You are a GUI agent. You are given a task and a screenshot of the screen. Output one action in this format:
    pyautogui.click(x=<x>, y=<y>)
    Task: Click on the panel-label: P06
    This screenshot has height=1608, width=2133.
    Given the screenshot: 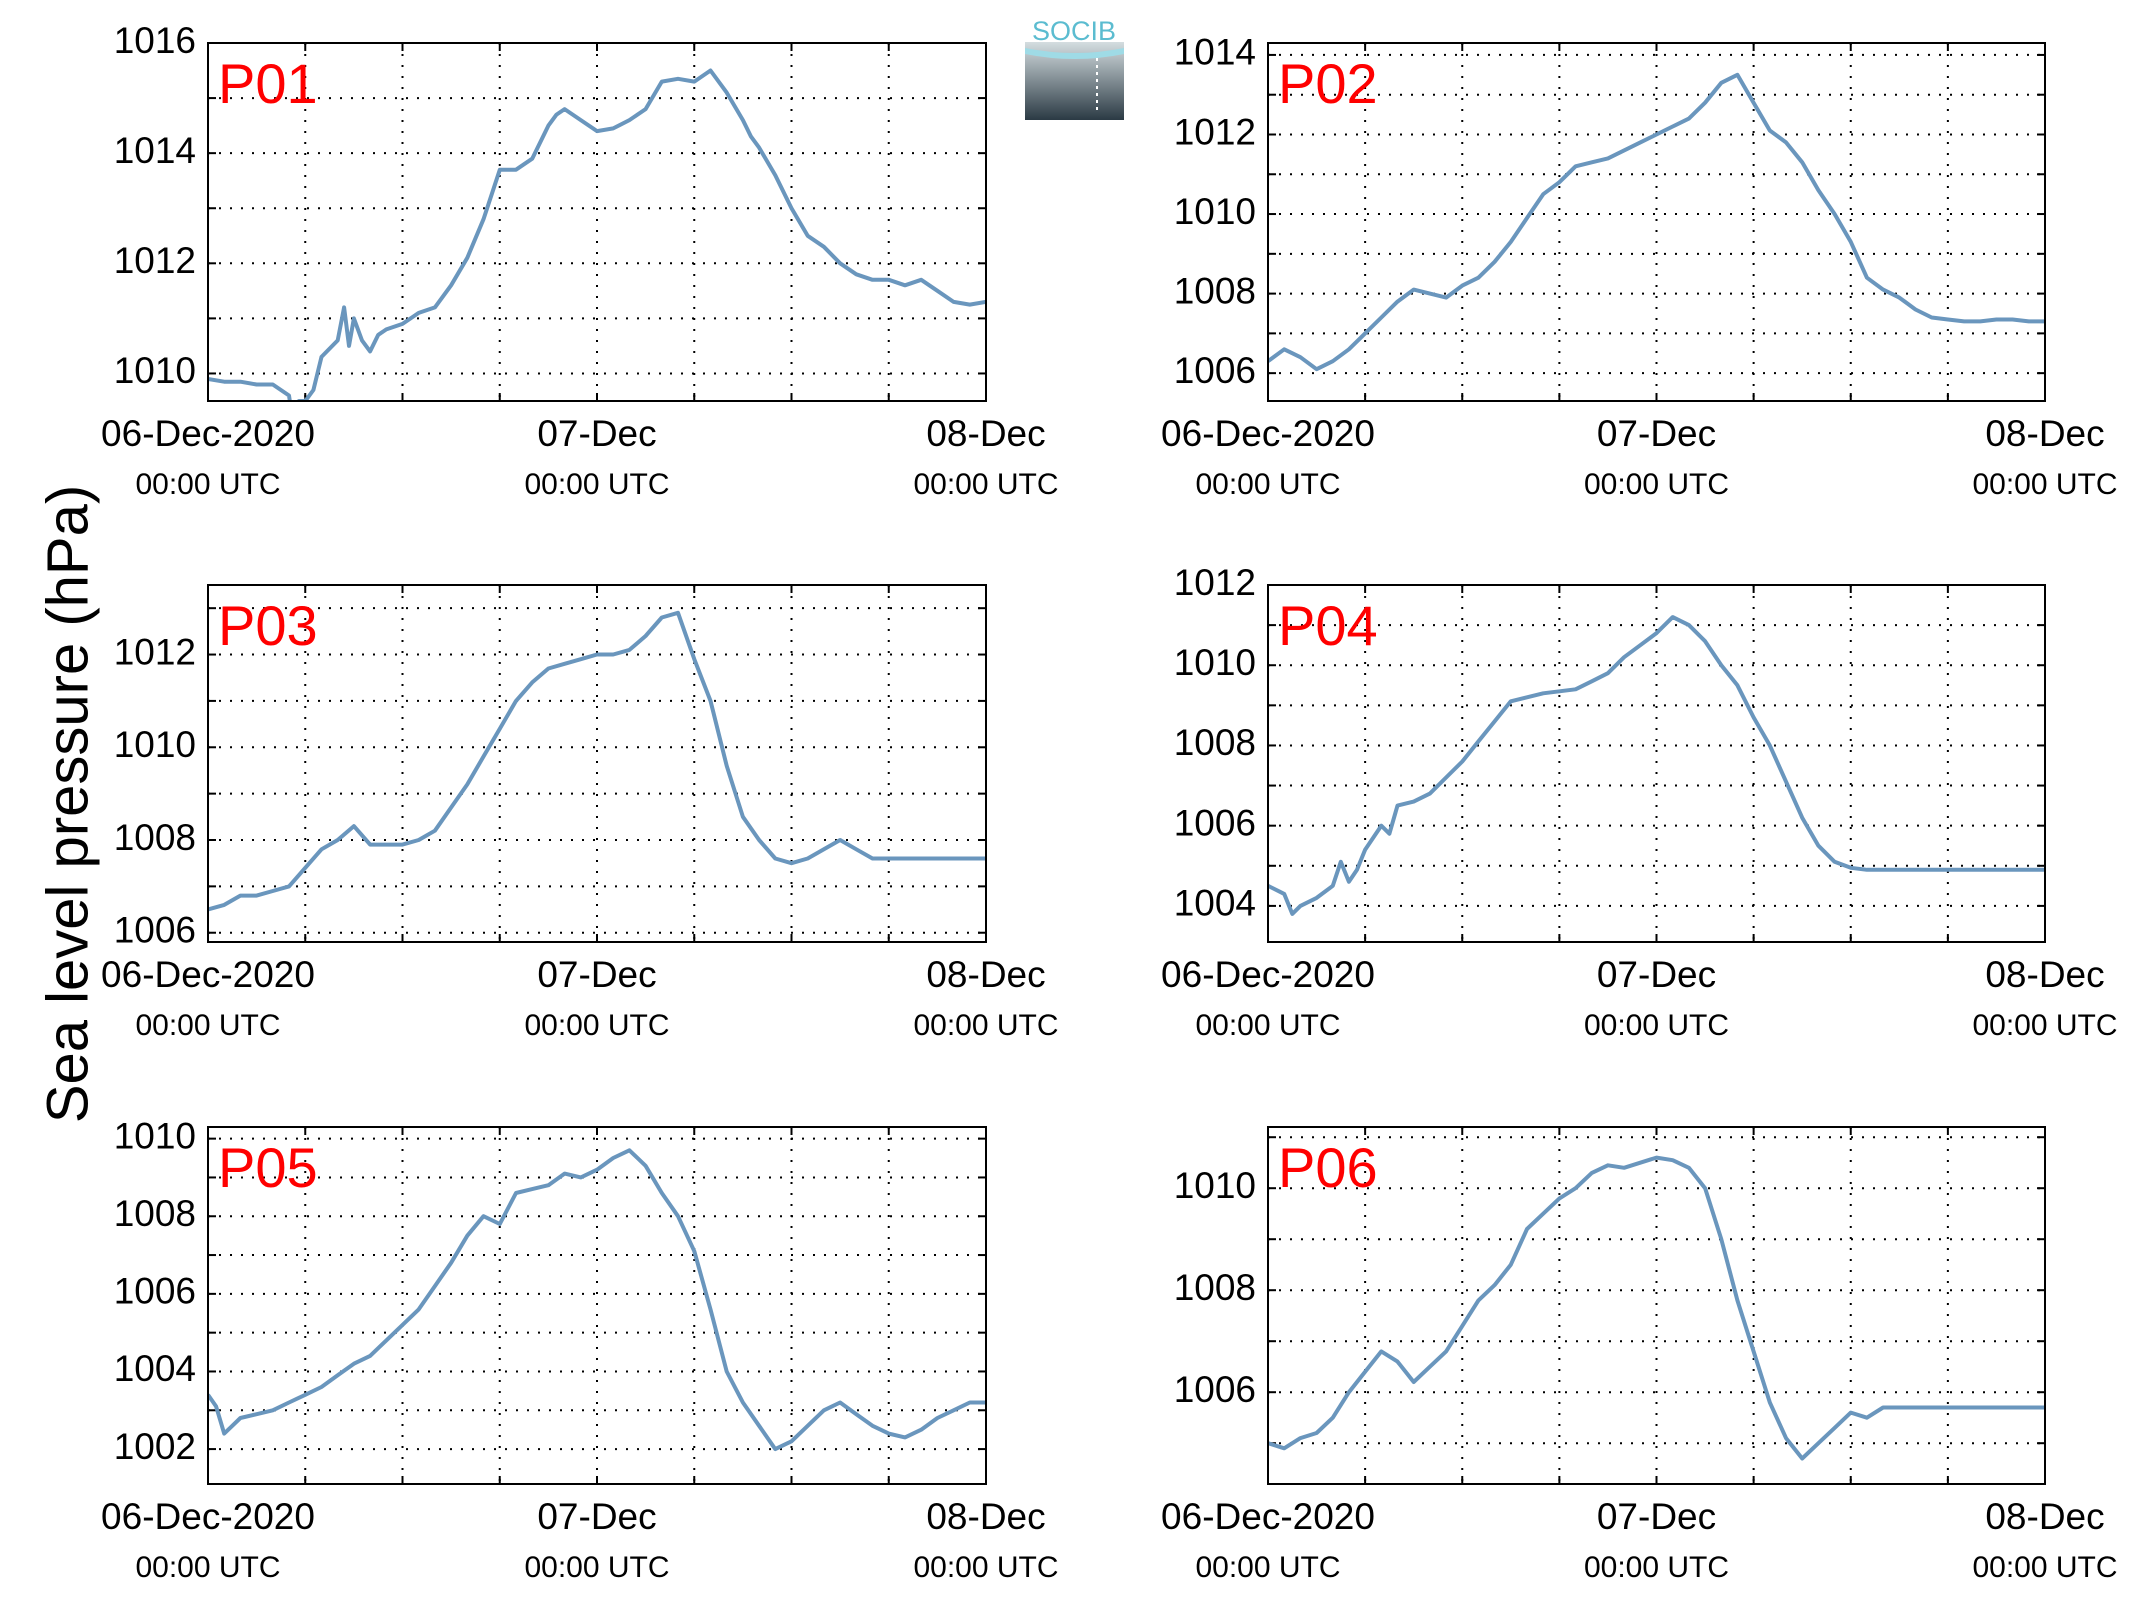 What is the action you would take?
    pyautogui.click(x=1328, y=1167)
    